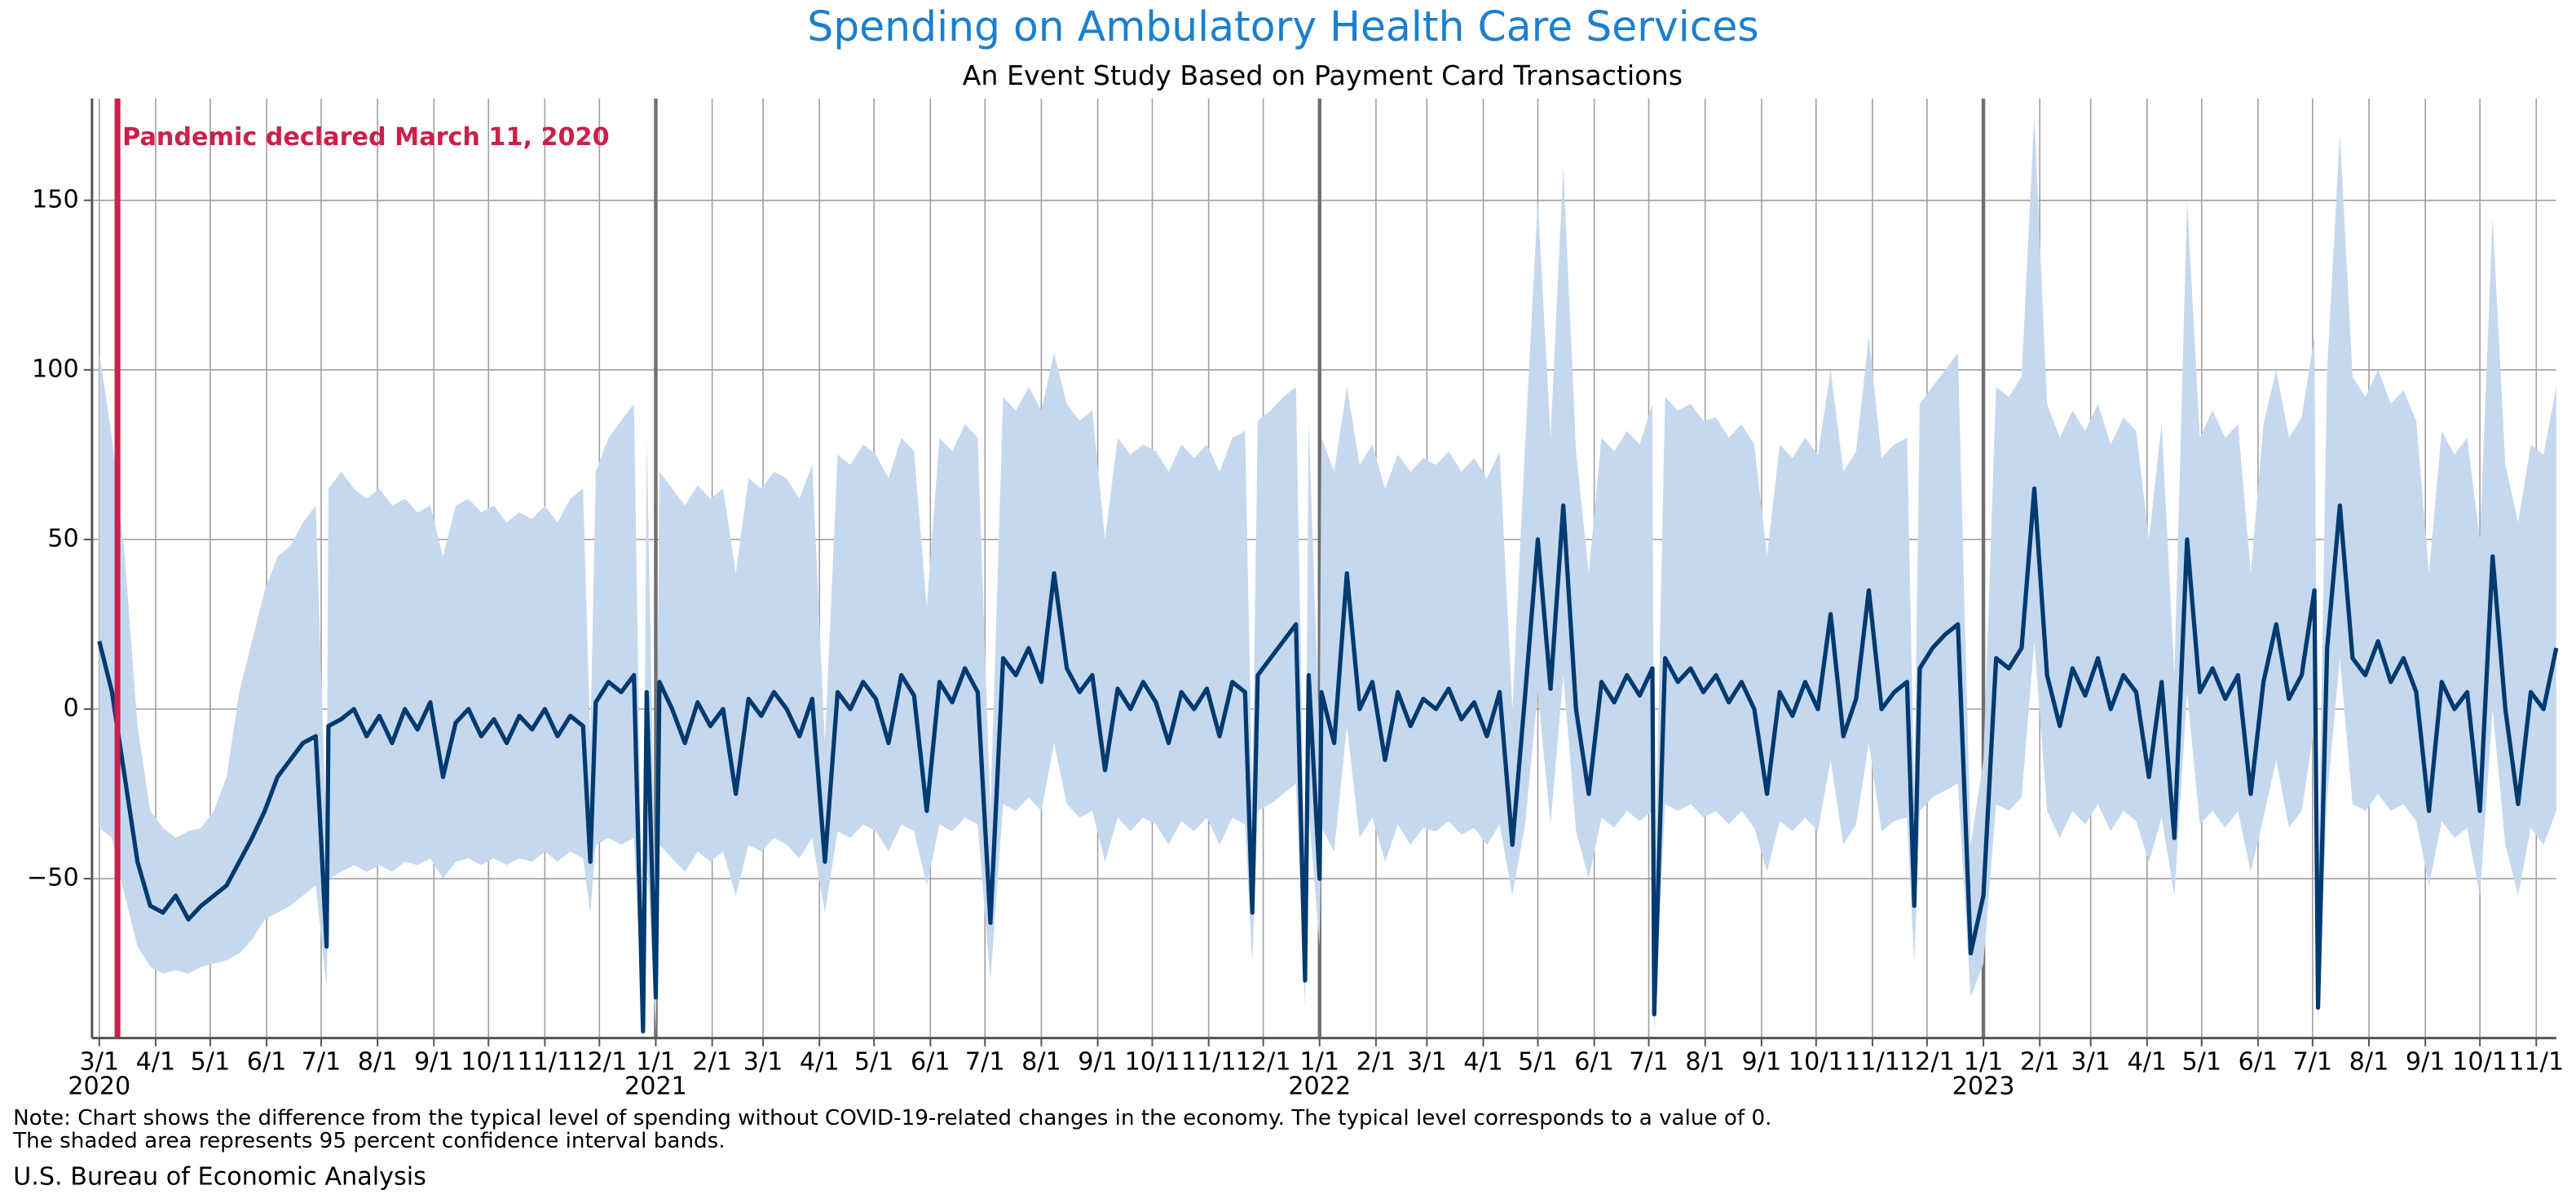  What do you see at coordinates (55, 199) in the screenshot?
I see `y-tick-label: 150` at bounding box center [55, 199].